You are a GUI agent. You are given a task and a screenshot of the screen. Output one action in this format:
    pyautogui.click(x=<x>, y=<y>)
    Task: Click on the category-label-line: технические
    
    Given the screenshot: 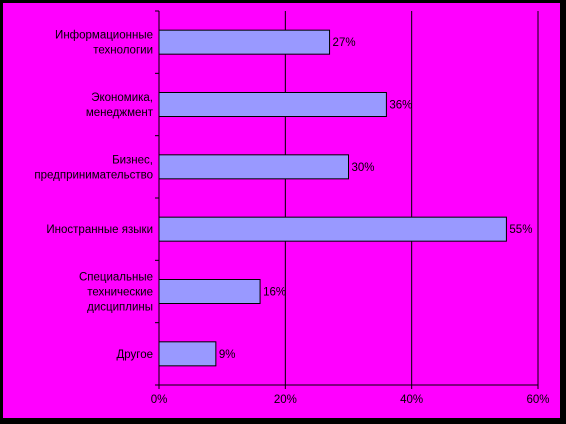 What is the action you would take?
    pyautogui.click(x=120, y=293)
    